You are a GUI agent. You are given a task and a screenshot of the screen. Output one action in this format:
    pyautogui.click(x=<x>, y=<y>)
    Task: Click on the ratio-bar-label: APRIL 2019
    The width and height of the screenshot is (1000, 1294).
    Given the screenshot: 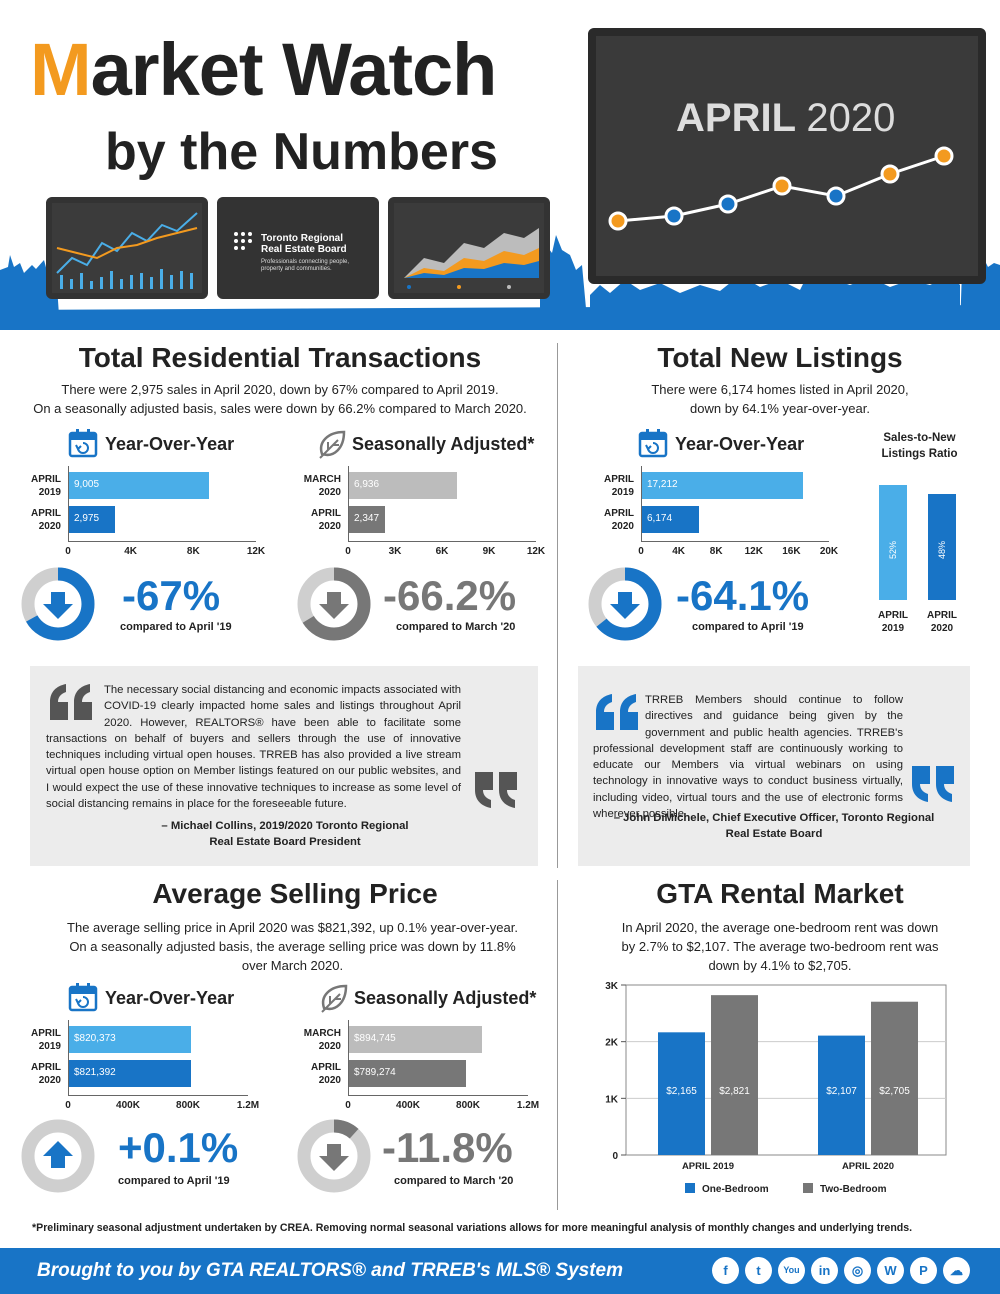 What is the action you would take?
    pyautogui.click(x=893, y=622)
    